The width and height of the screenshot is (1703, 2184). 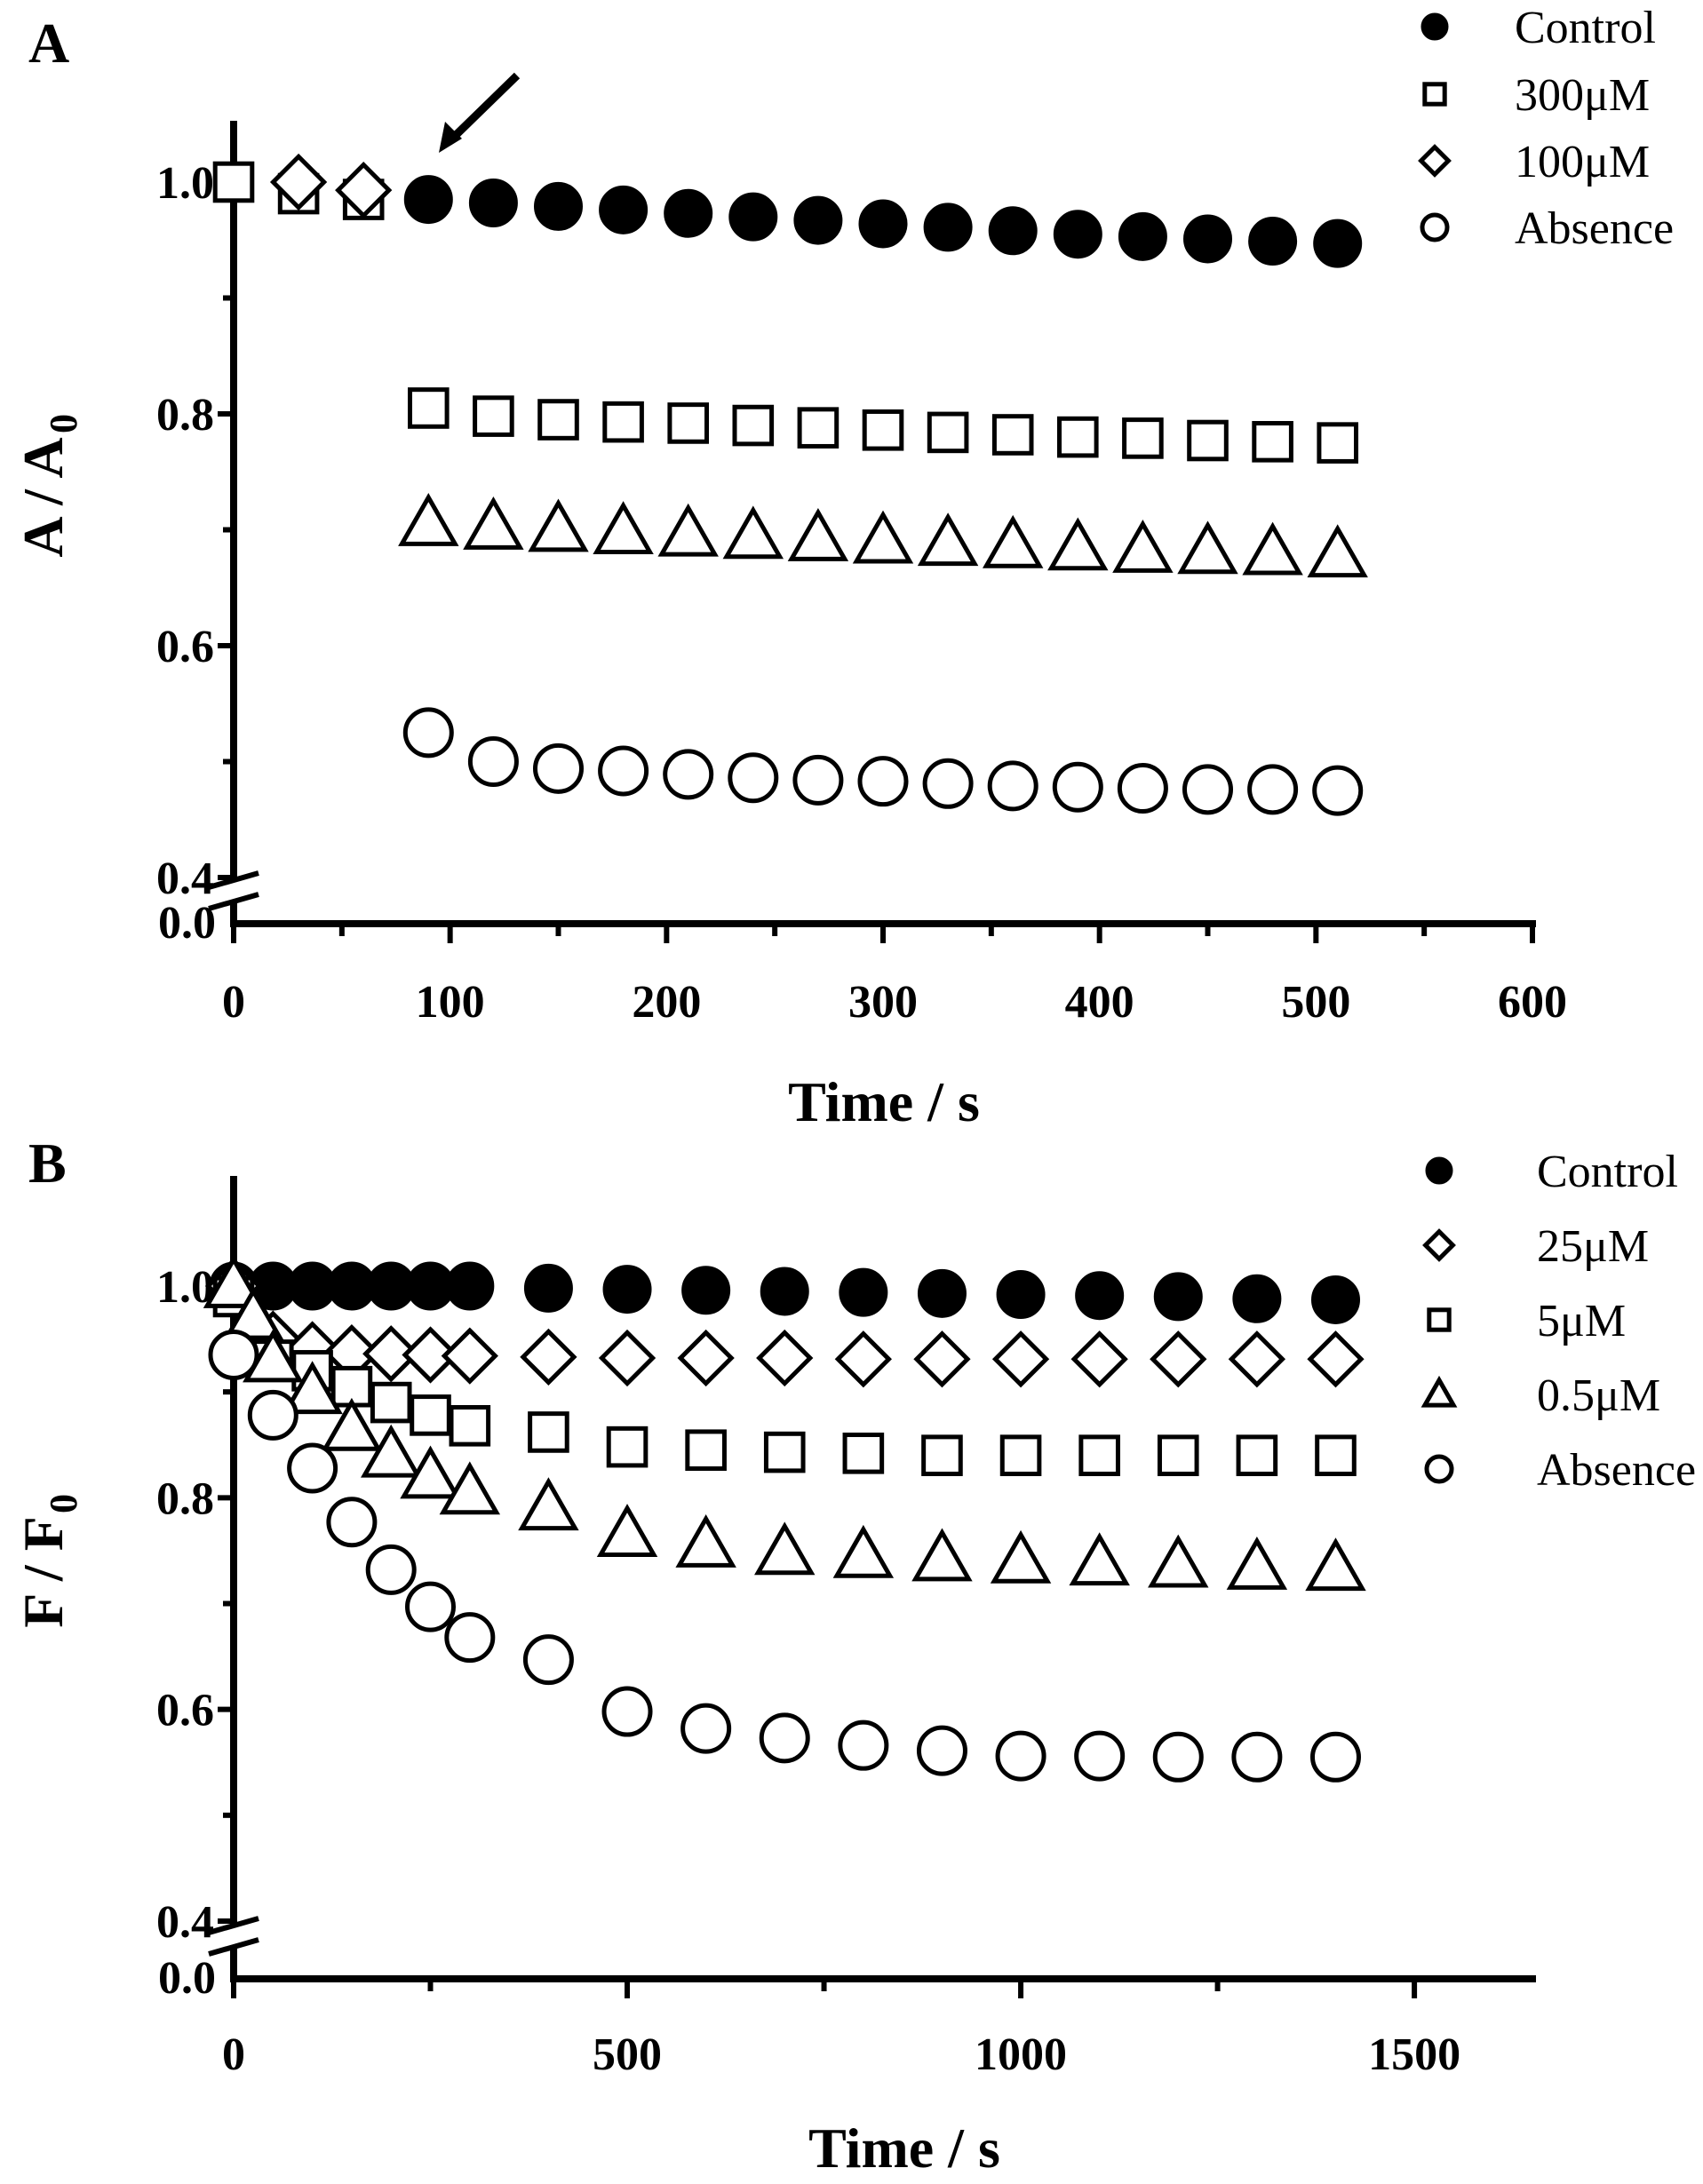 I want to click on panel-b-legend-label: 5μM, so click(x=1581, y=1321).